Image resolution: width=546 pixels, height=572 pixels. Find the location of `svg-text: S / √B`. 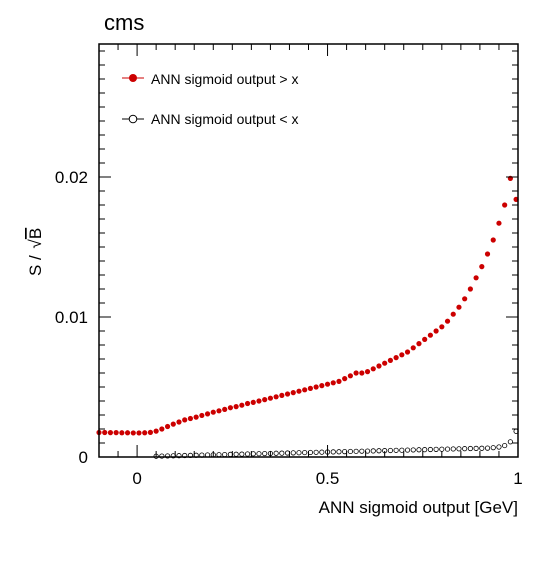

svg-text: S / √B is located at coordinates (35, 252).